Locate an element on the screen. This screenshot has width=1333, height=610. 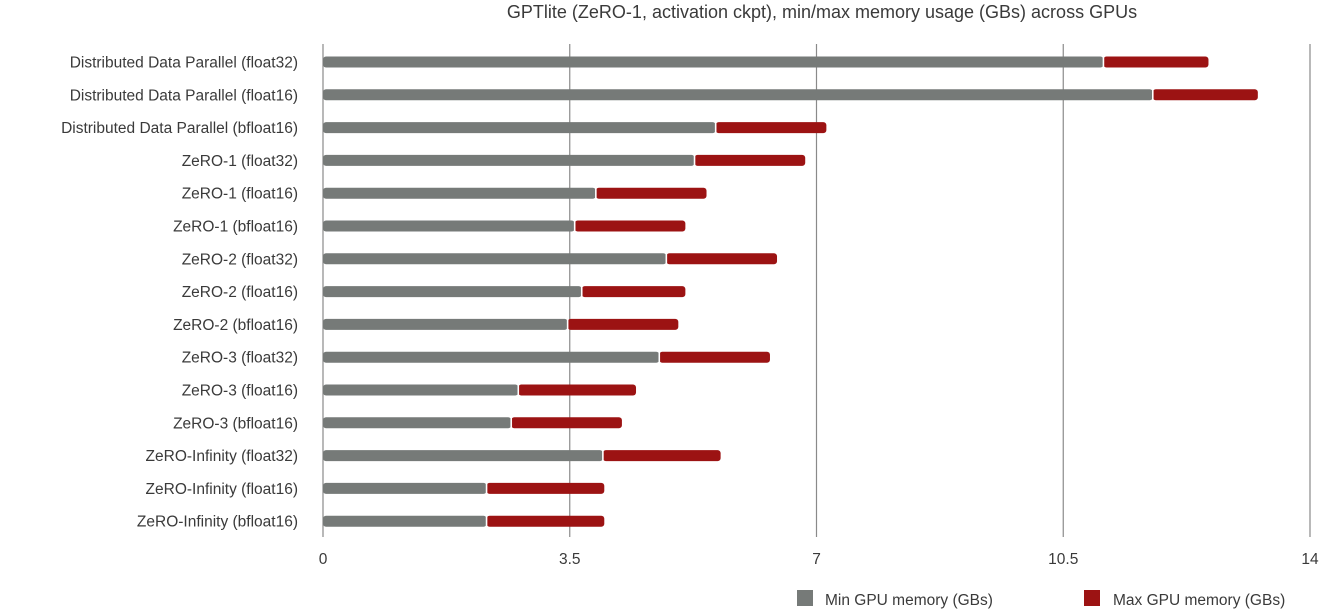
x-tick-label: 7 is located at coordinates (816, 559).